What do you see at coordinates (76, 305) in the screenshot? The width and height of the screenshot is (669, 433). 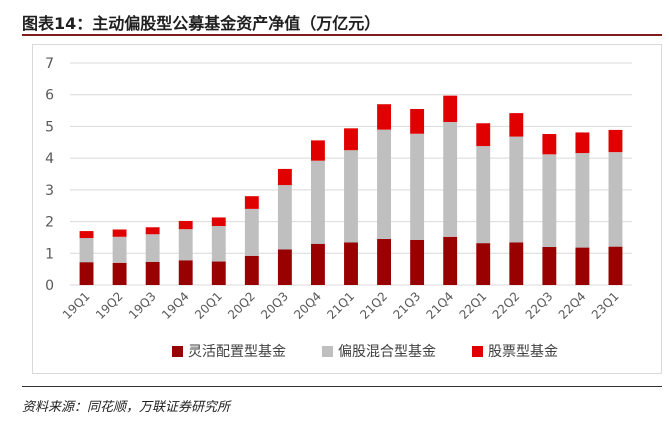 I see `x-tick-label: 19Q1` at bounding box center [76, 305].